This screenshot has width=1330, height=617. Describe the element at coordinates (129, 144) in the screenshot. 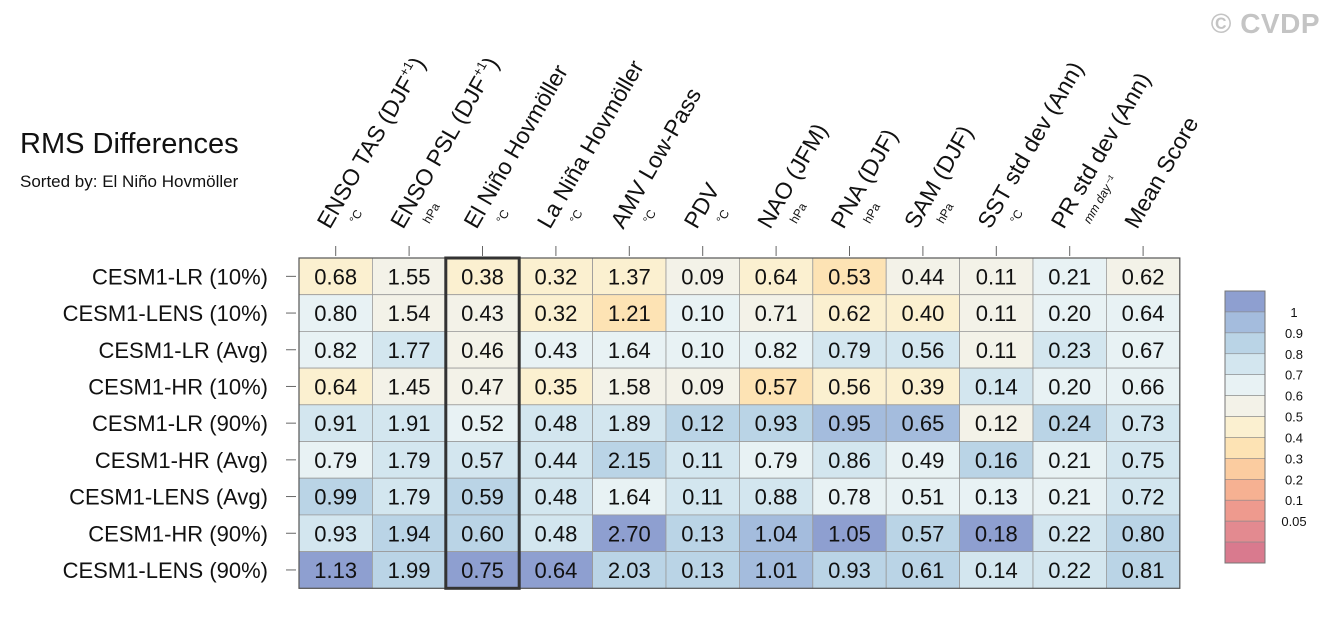

I see `chart-title: RMS Differences` at that location.